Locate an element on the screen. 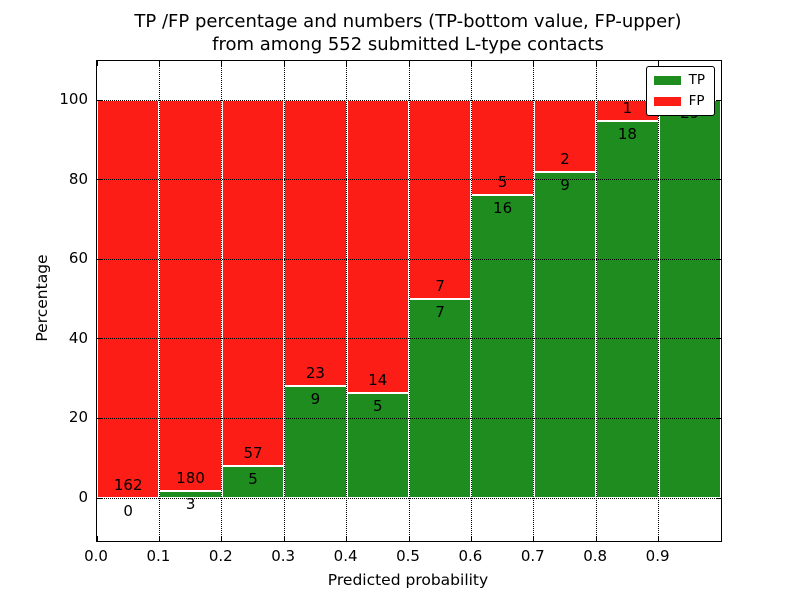 The height and width of the screenshot is (600, 800). fp-count-label: 1 is located at coordinates (627, 107).